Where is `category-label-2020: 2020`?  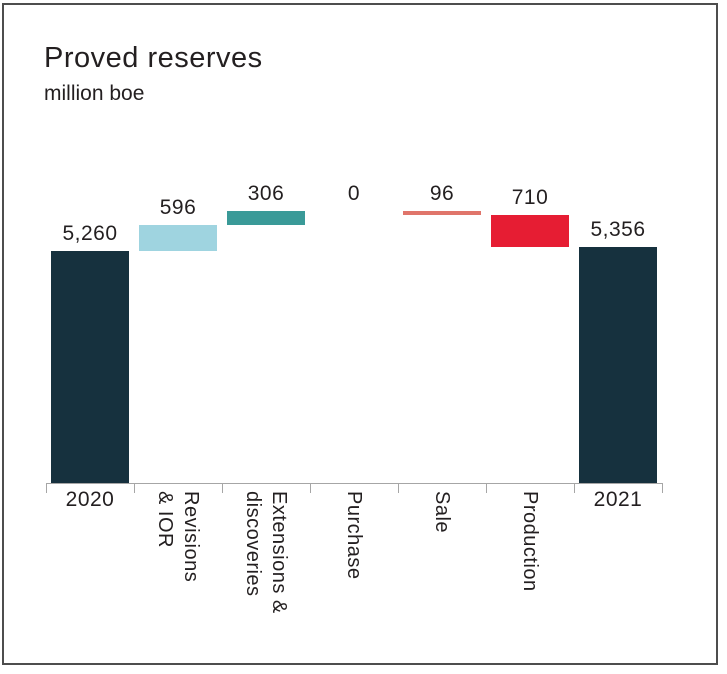
category-label-2020: 2020 is located at coordinates (90, 499).